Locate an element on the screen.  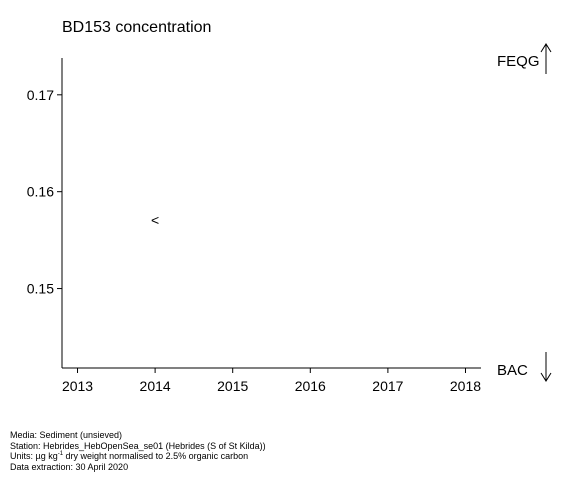
y-tick-label: 0.17 is located at coordinates (40, 95).